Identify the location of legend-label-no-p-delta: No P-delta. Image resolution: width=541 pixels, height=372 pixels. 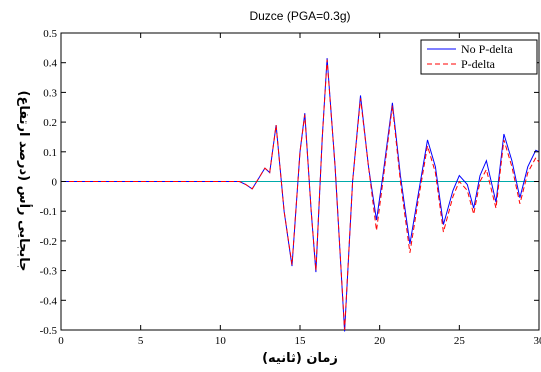
(487, 49).